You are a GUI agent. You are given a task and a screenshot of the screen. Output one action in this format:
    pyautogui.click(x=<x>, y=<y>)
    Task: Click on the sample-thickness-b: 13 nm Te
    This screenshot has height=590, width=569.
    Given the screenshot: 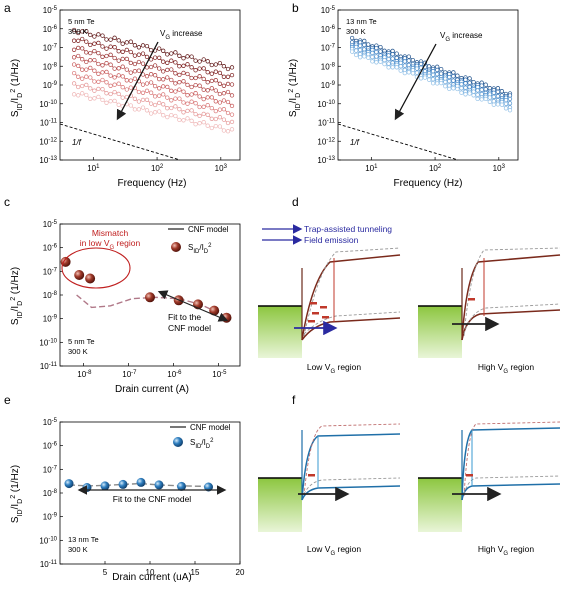 What is the action you would take?
    pyautogui.click(x=361, y=21)
    